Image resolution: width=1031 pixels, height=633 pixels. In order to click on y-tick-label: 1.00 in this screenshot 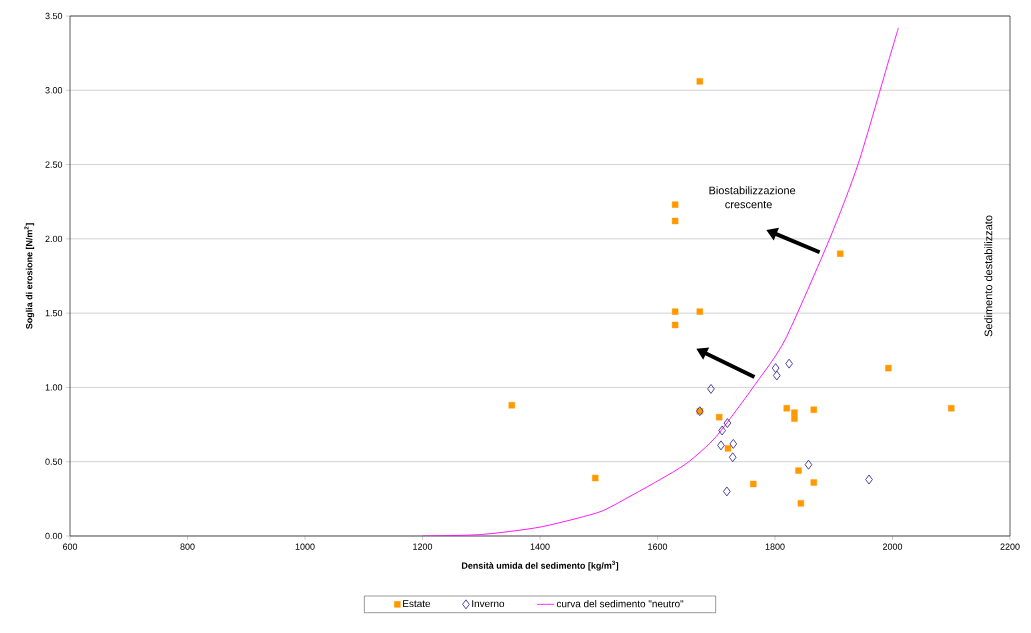, I will do `click(54, 387)`.